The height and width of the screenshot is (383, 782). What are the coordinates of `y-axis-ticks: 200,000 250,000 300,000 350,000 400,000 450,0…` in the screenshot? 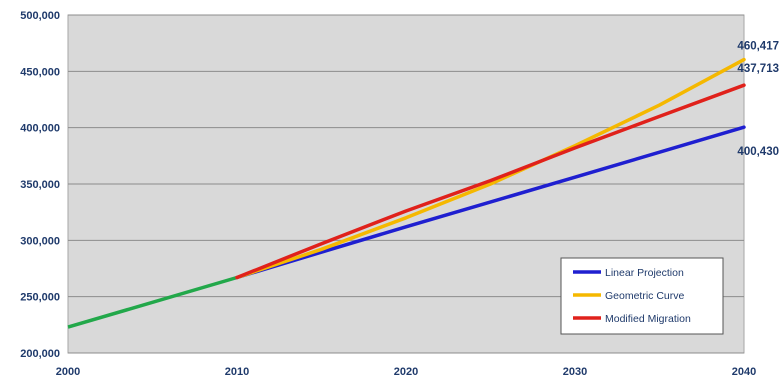 It's located at (40, 185).